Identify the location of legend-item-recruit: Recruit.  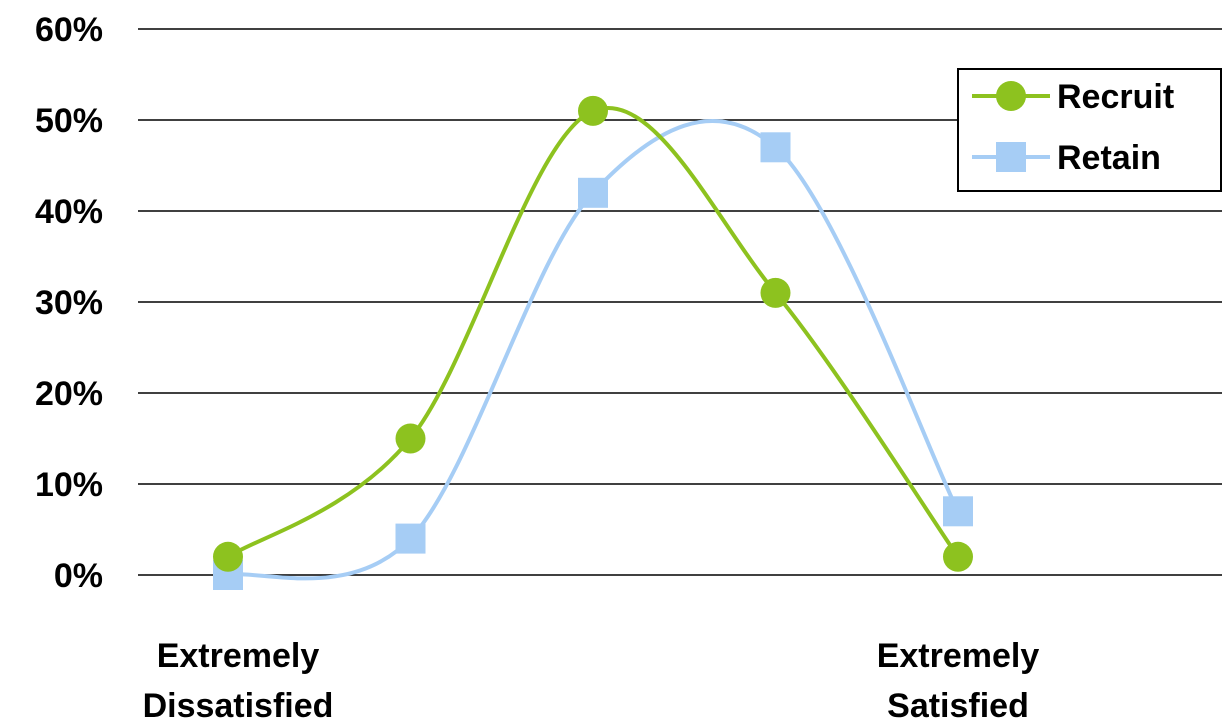
(1073, 97).